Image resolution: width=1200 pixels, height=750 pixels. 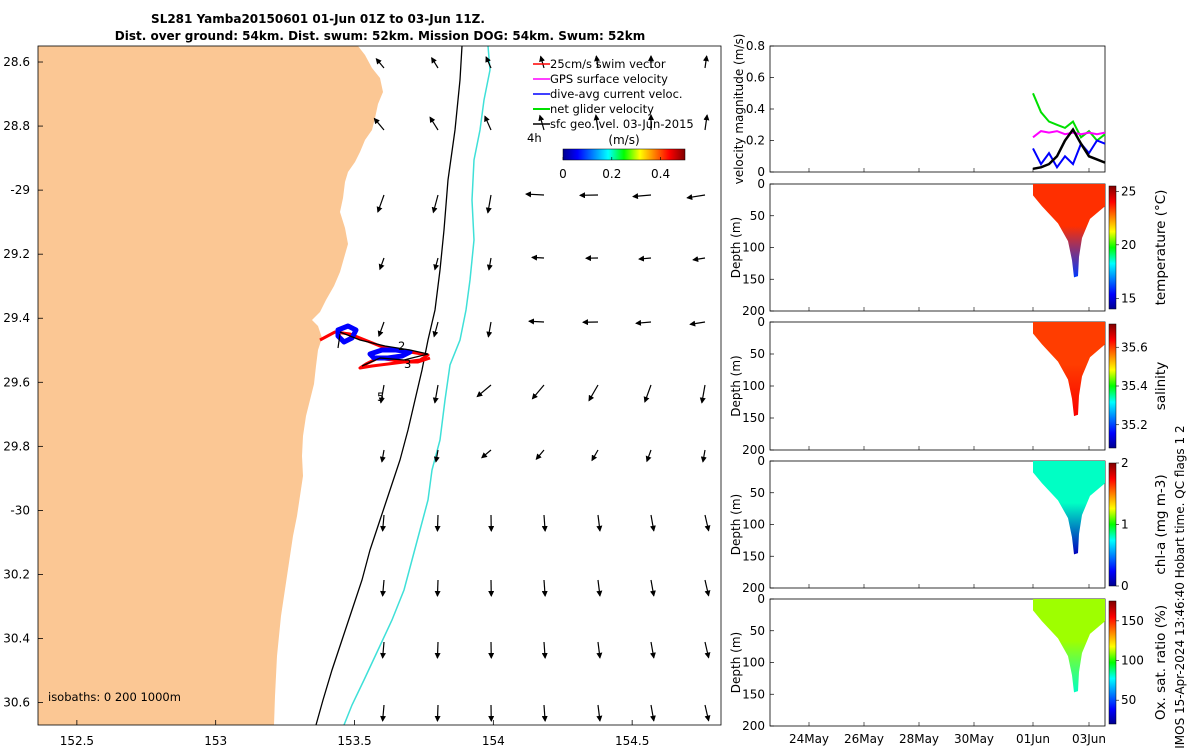 I want to click on temperature-y-tick: 200, so click(x=753, y=311).